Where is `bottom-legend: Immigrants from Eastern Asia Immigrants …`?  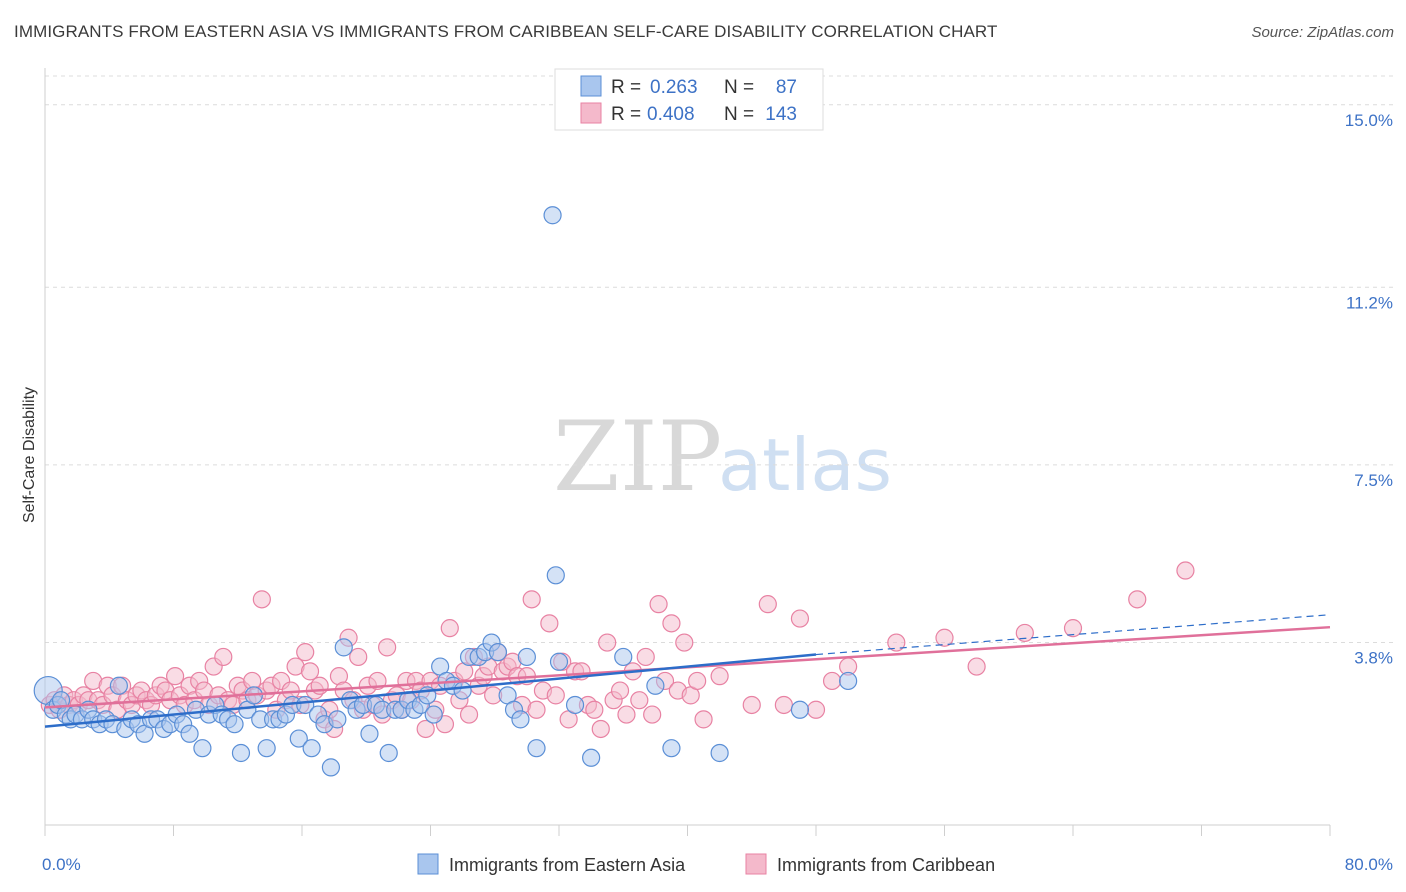
bottom-legend: Immigrants from Eastern Asia Immigrants … is located at coordinates (706, 864).